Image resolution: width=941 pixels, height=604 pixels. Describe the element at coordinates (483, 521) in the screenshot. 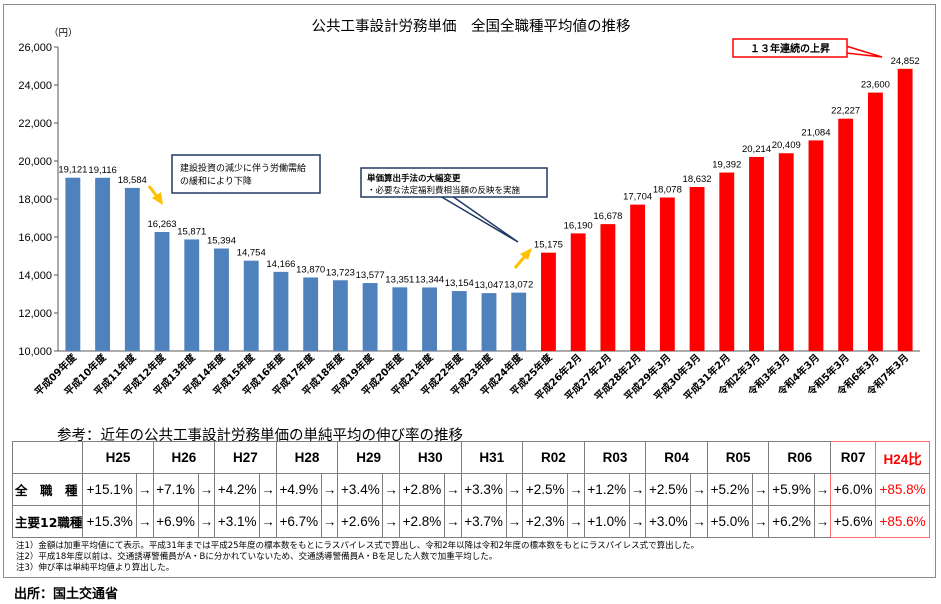

I see `rate-cell: +3.7%` at that location.